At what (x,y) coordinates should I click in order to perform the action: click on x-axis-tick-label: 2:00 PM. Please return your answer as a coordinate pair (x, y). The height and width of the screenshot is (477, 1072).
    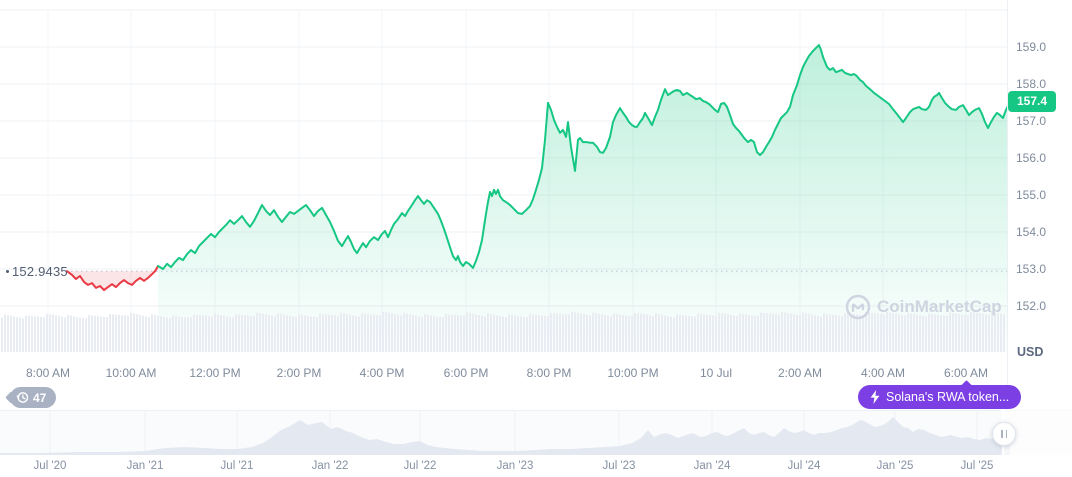
    Looking at the image, I should click on (299, 373).